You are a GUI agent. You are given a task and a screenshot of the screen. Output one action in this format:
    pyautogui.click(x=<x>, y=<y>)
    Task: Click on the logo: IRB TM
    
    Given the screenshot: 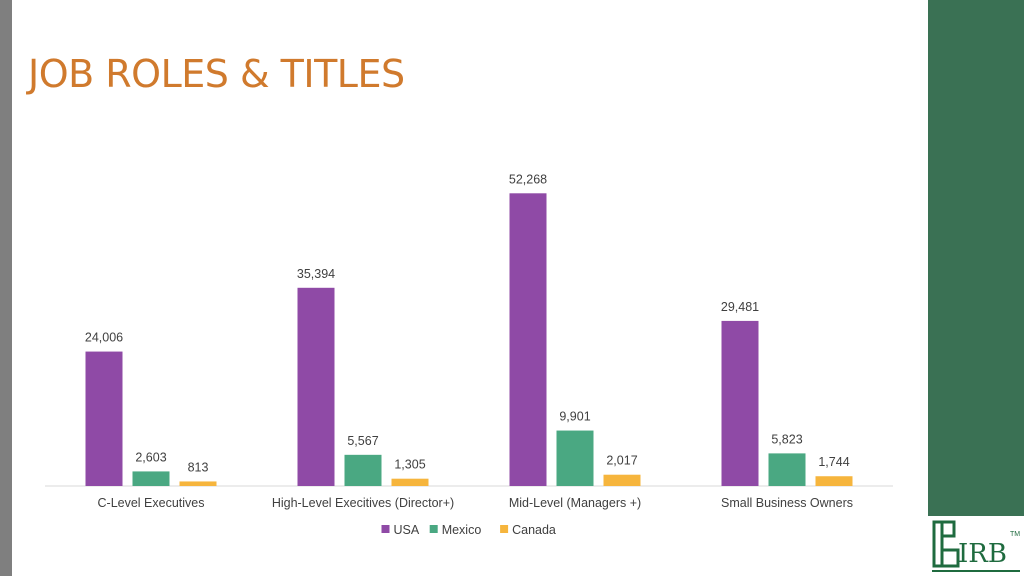 What is the action you would take?
    pyautogui.click(x=976, y=546)
    